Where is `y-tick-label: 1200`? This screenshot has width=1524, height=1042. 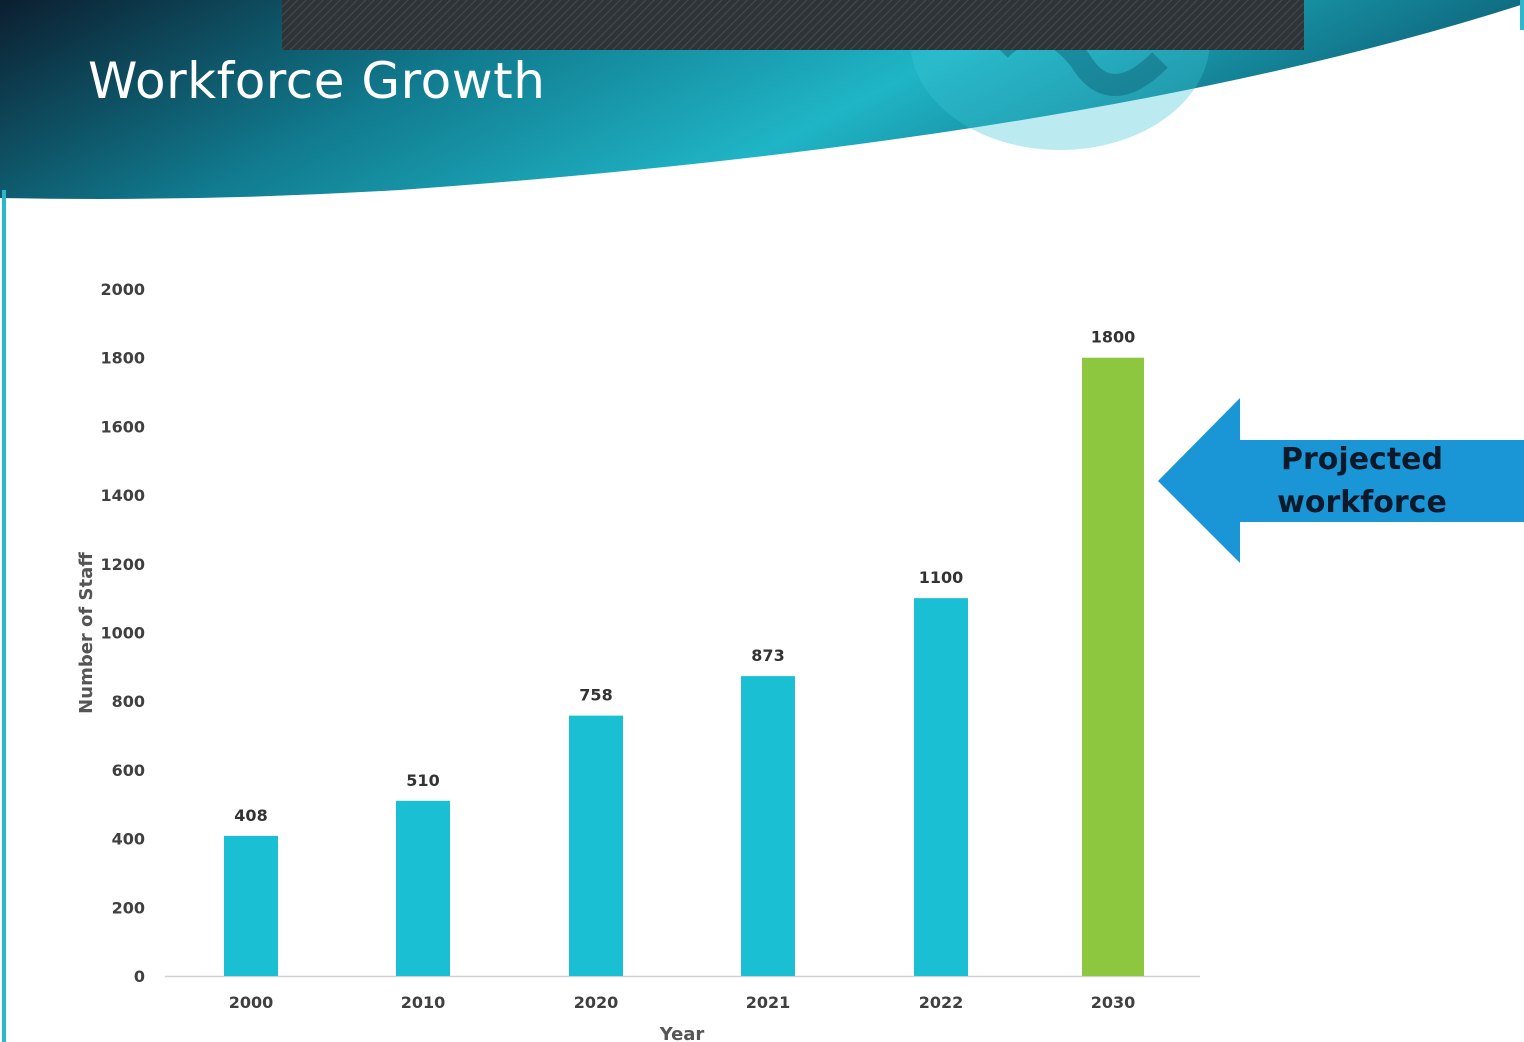 y-tick-label: 1200 is located at coordinates (122, 564).